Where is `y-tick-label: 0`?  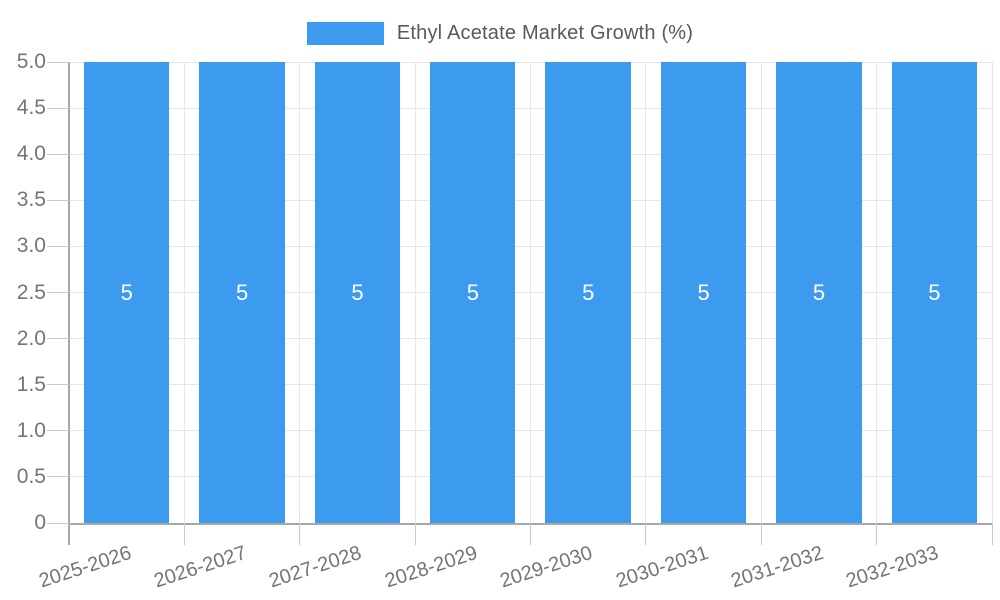
y-tick-label: 0 is located at coordinates (40, 522).